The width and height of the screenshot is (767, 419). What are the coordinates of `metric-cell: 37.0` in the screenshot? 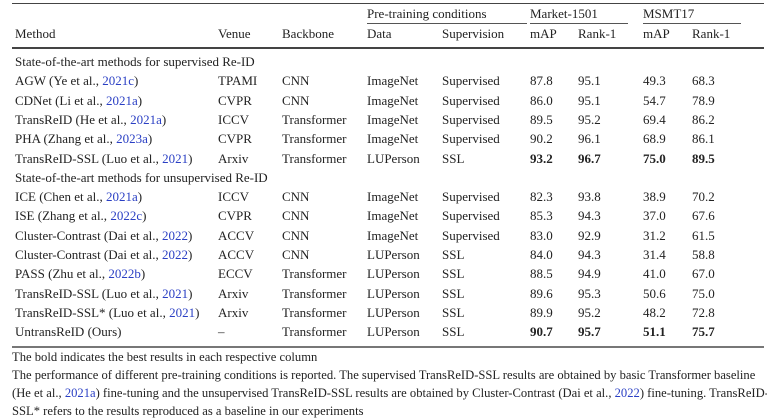 It's located at (654, 216).